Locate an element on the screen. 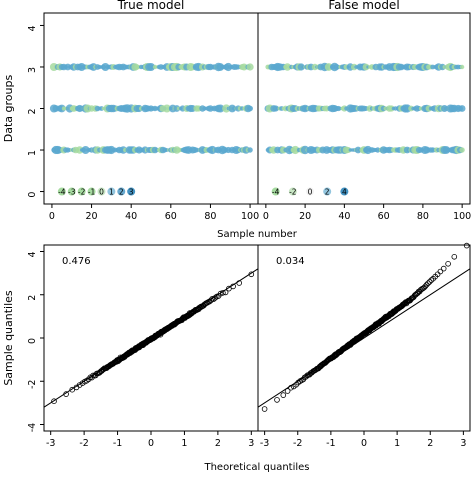  p-value-annotation: 0.476 is located at coordinates (76, 261).